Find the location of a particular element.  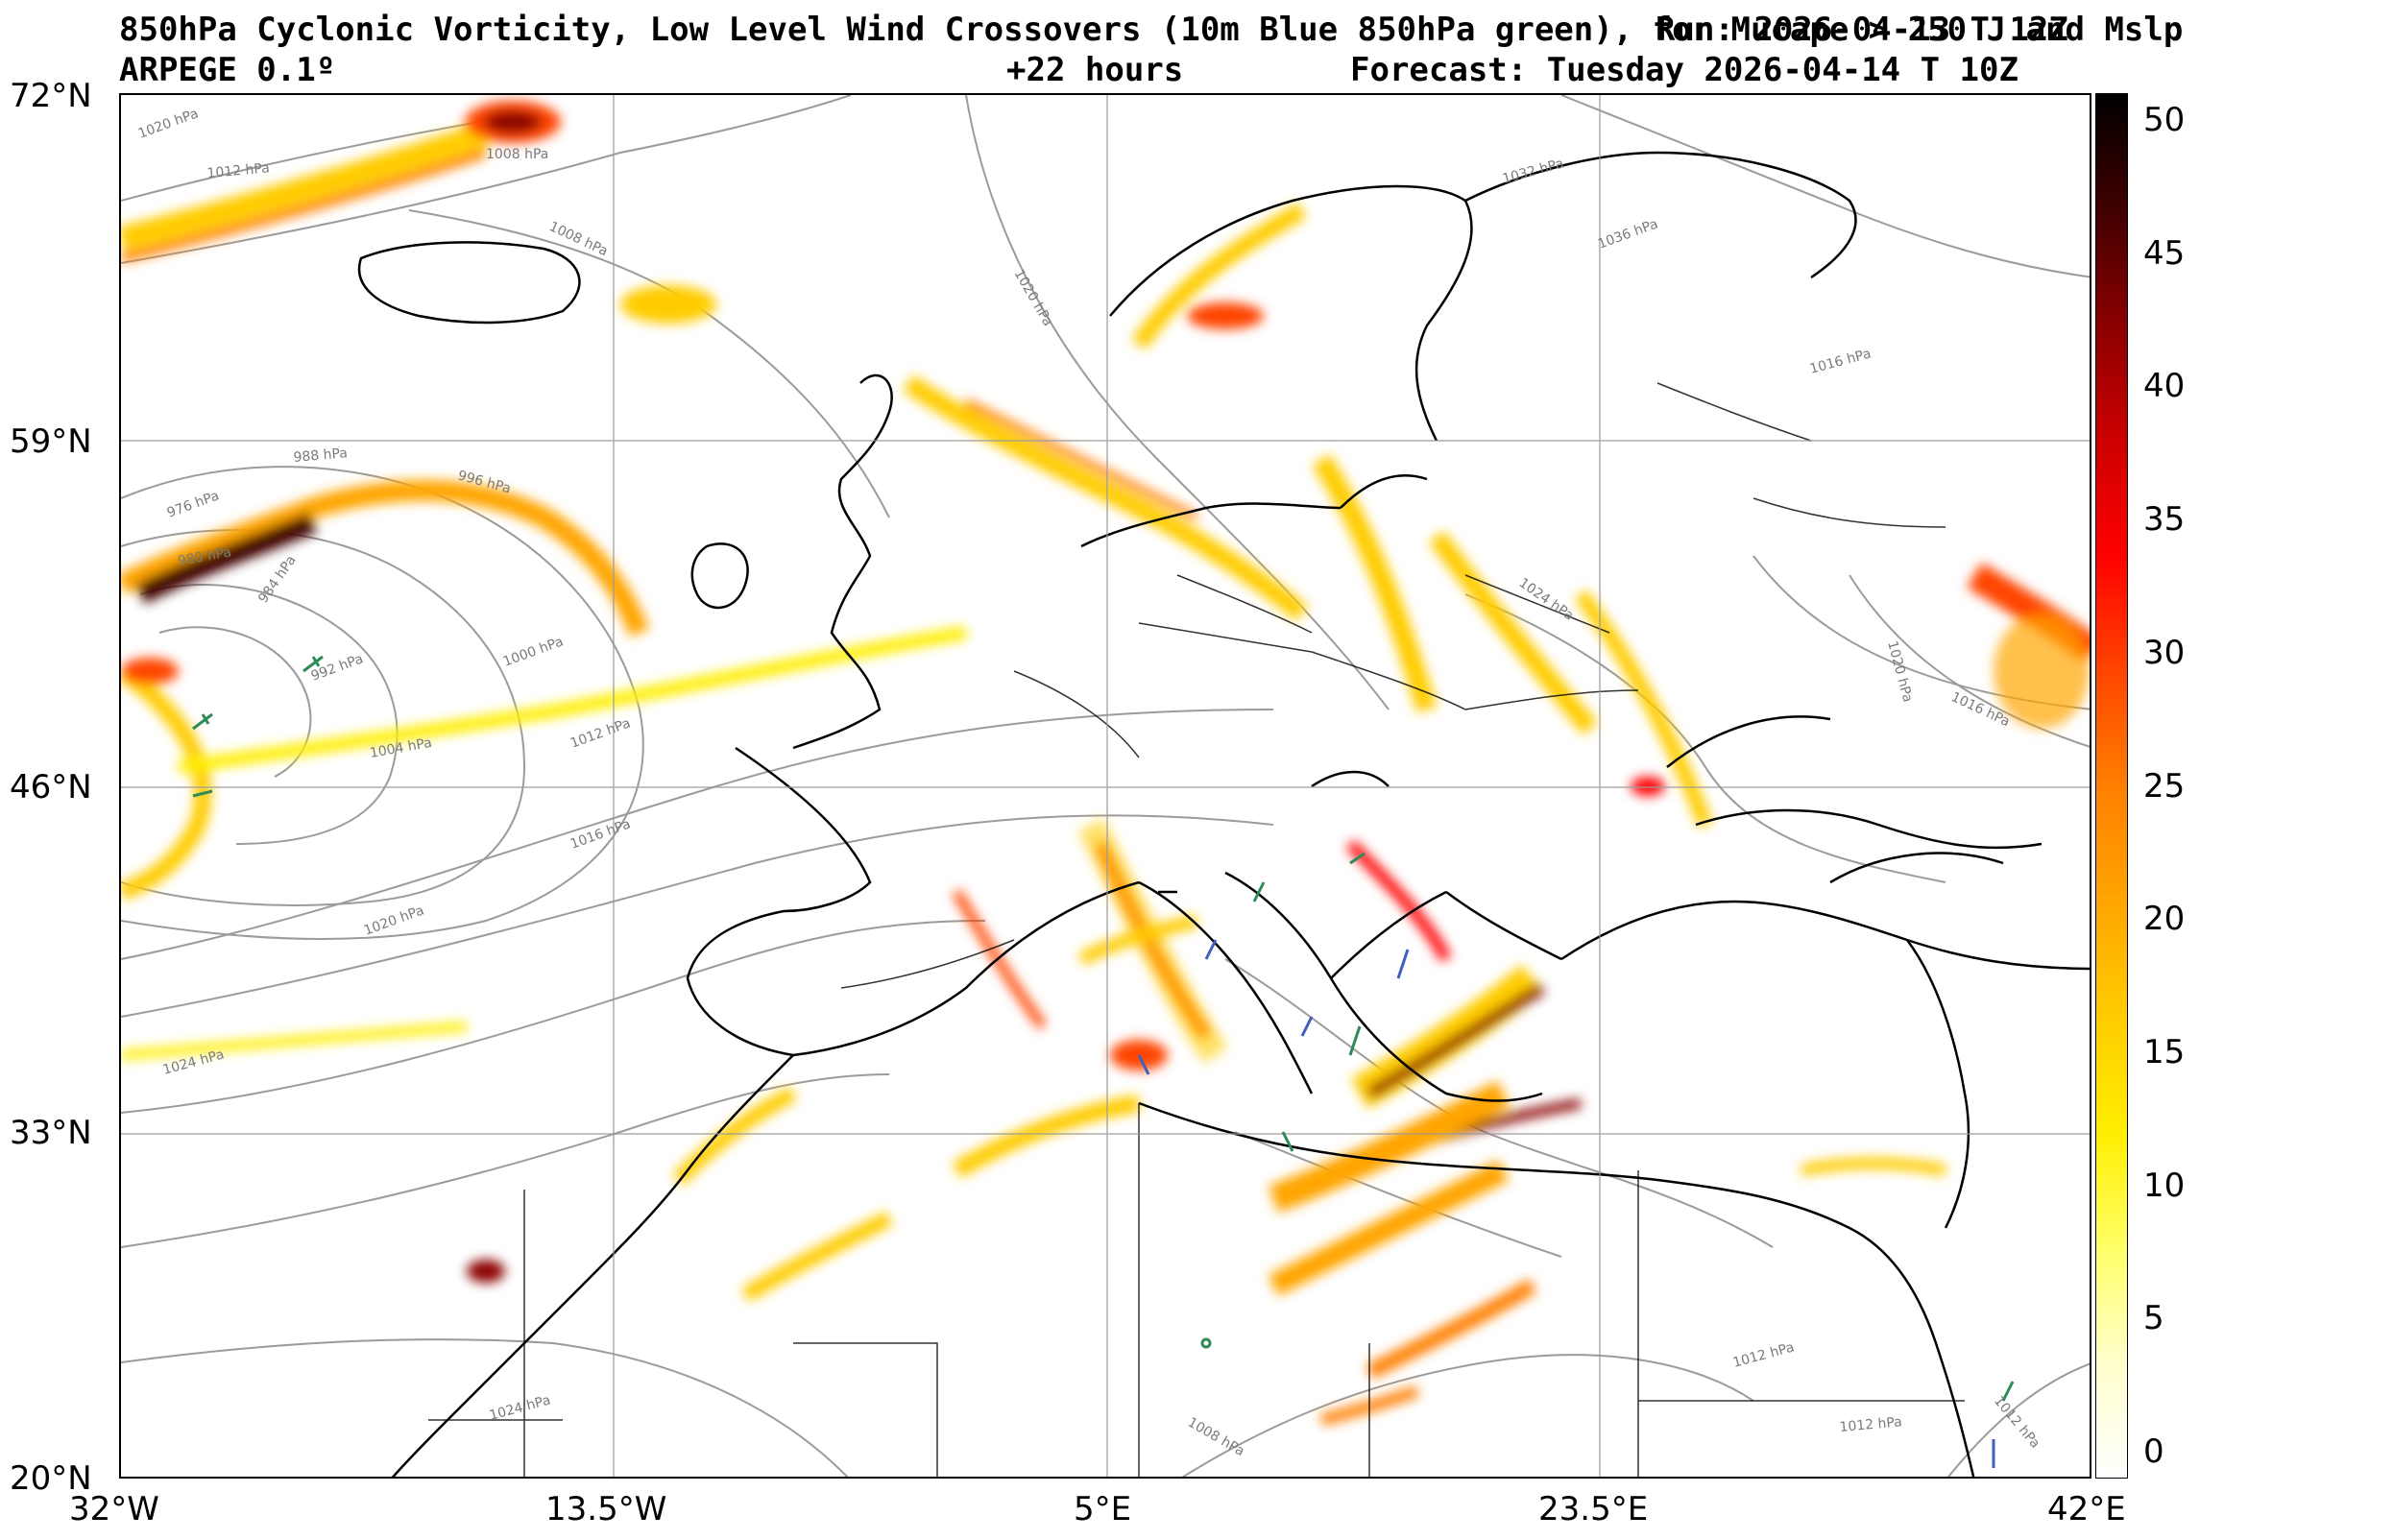

run-time-label: Run: 2026-04-13 T 12Z is located at coordinates (1862, 30).